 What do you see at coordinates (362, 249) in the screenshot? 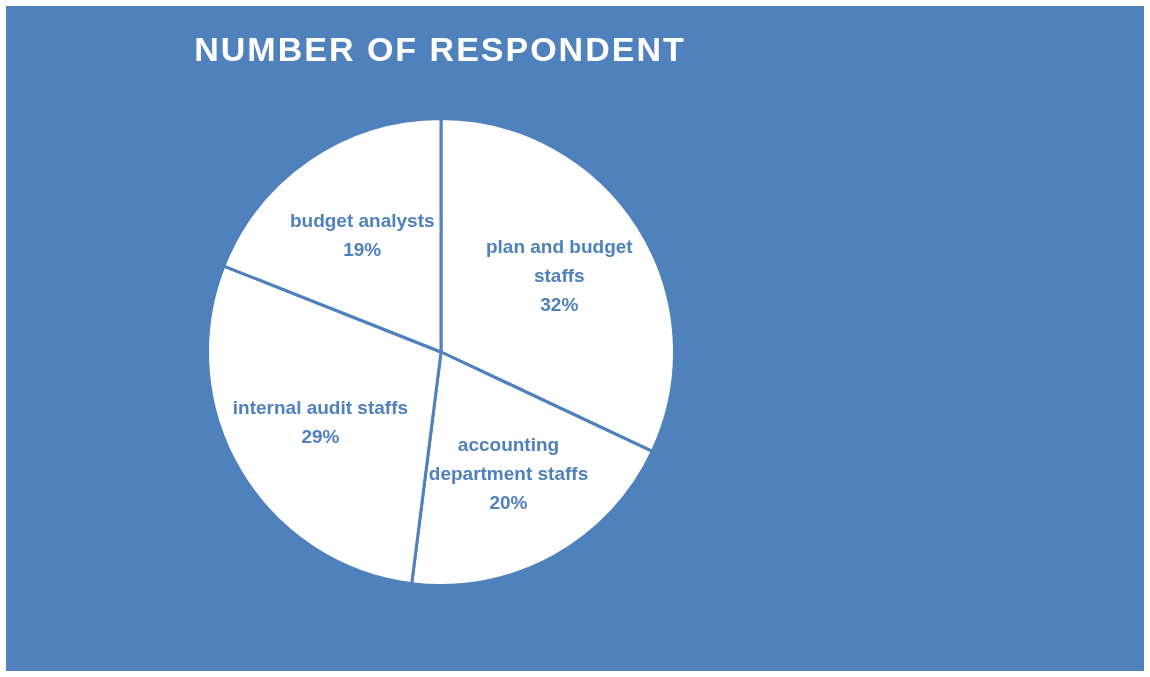
I see `data-label: 19%` at bounding box center [362, 249].